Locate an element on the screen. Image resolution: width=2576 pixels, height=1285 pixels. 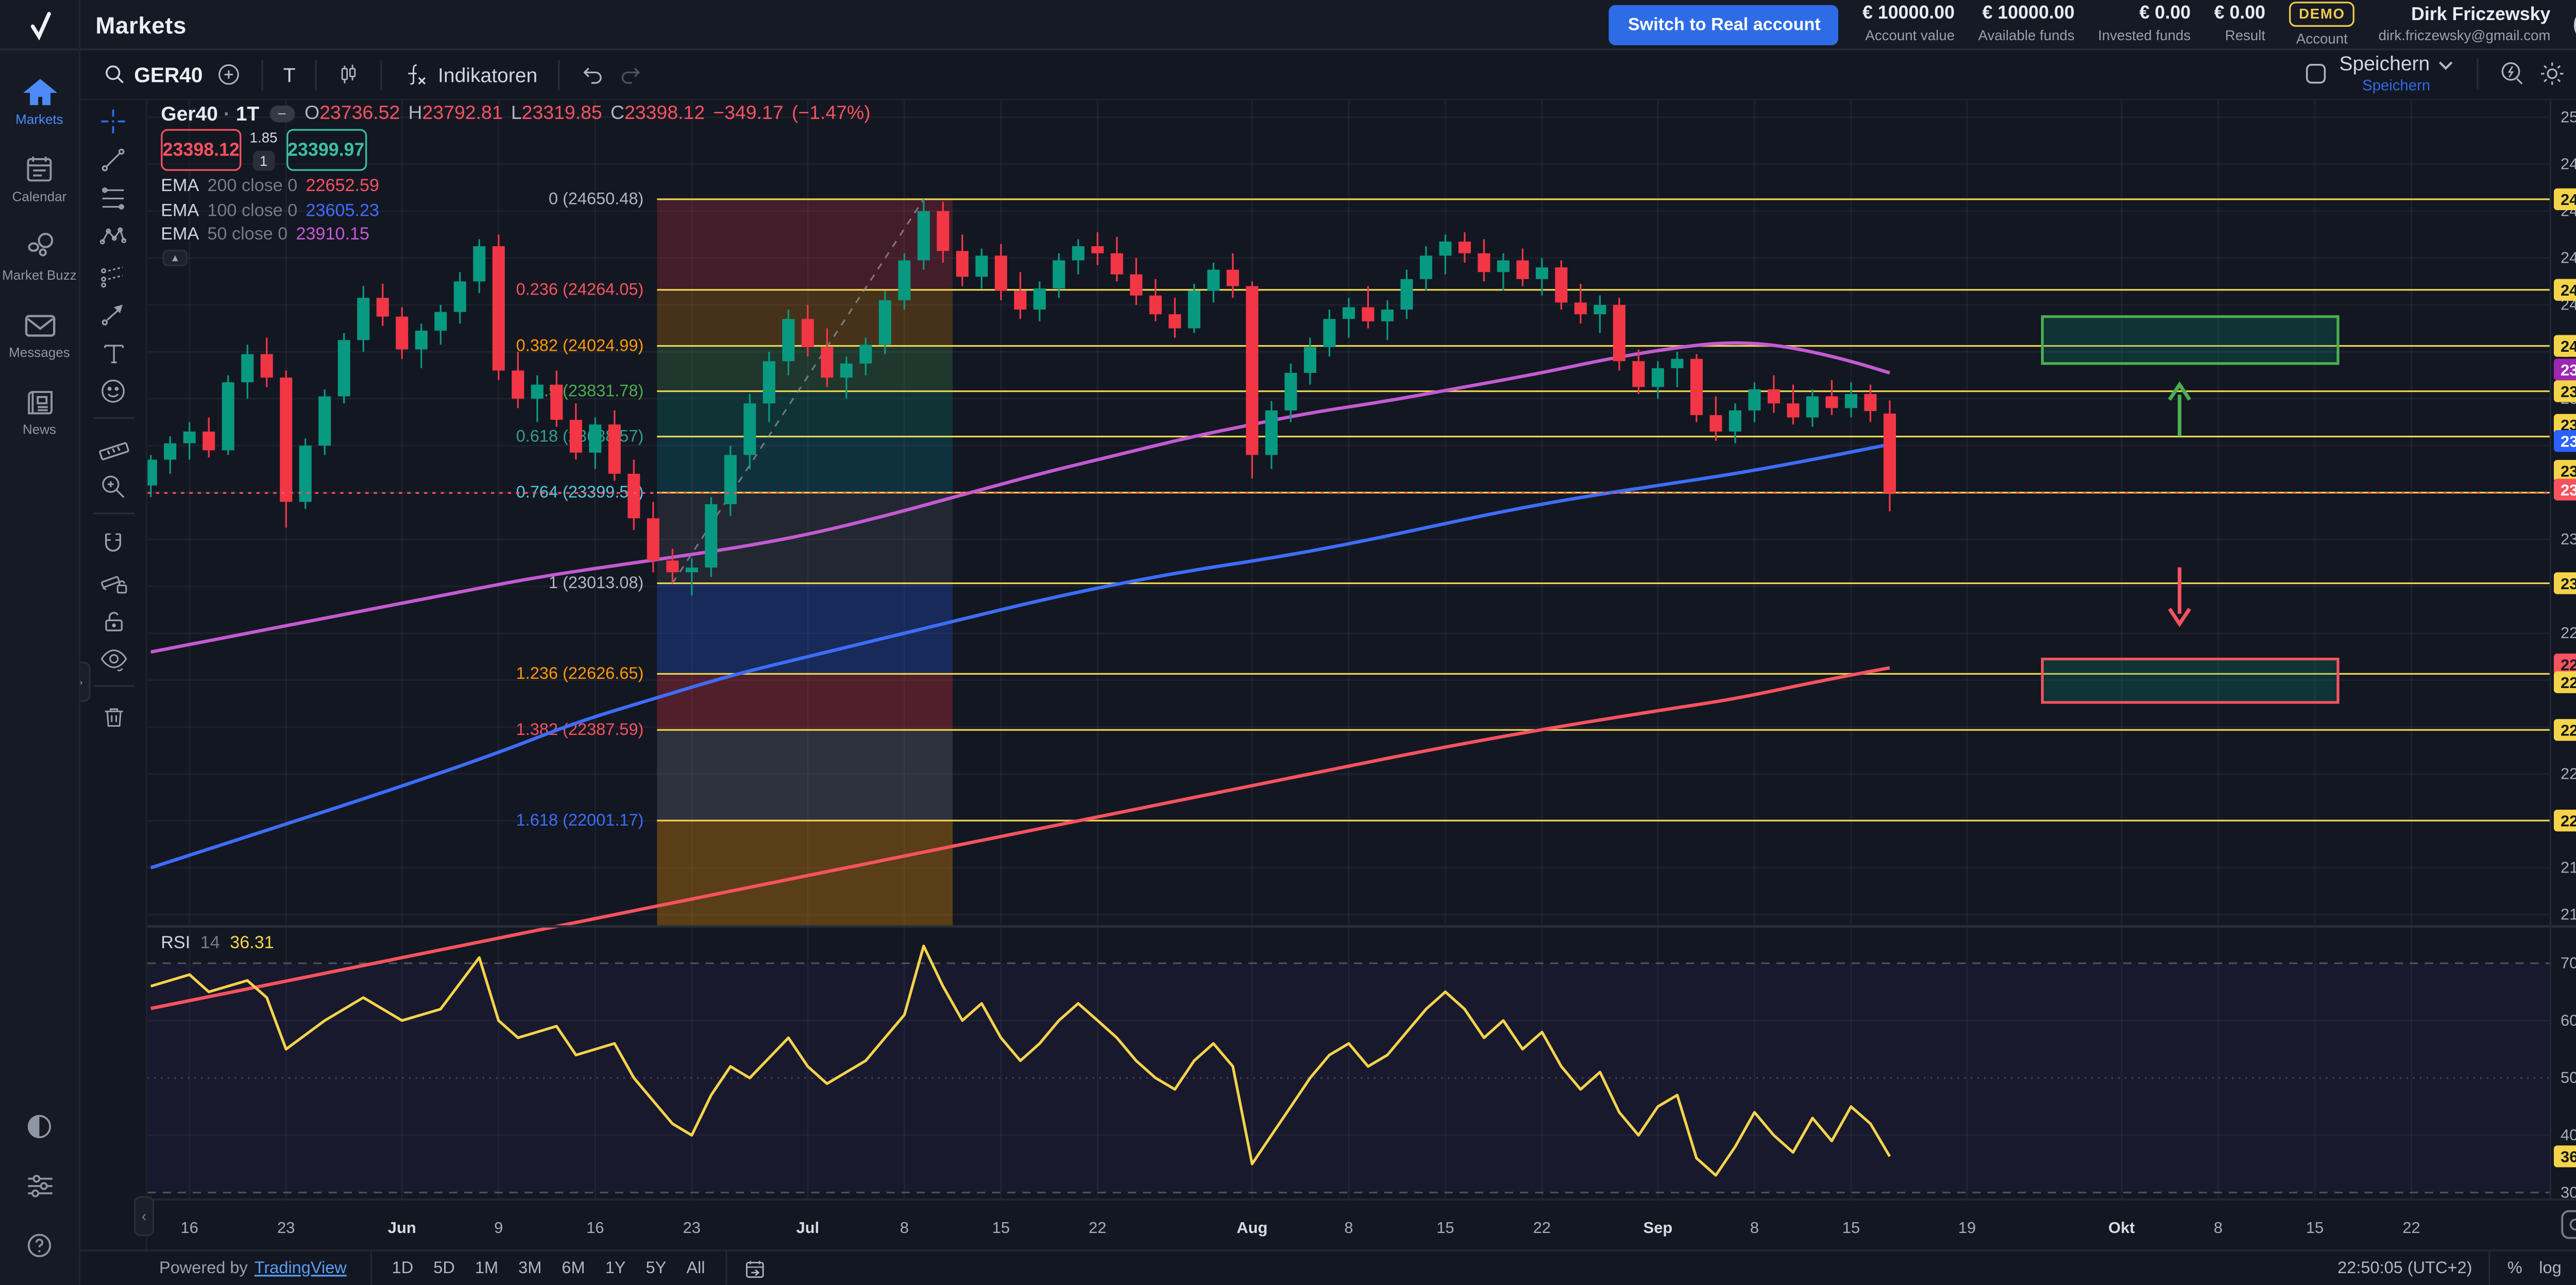
arrow-tool is located at coordinates (113, 314).